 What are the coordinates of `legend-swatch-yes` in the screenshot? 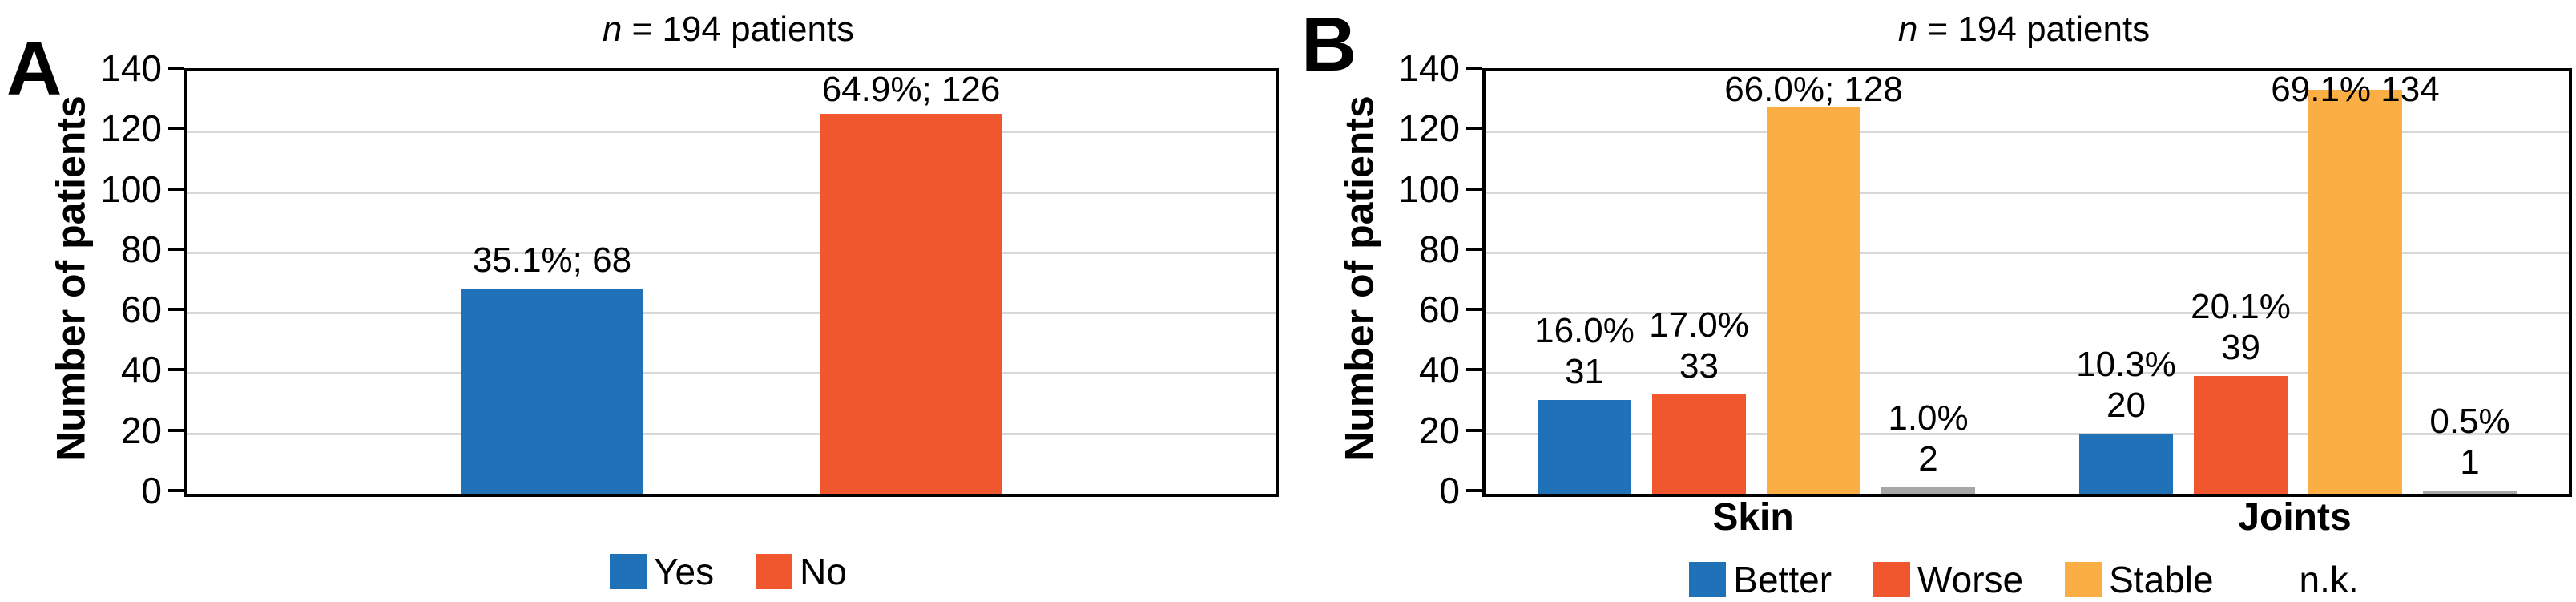 It's located at (628, 571).